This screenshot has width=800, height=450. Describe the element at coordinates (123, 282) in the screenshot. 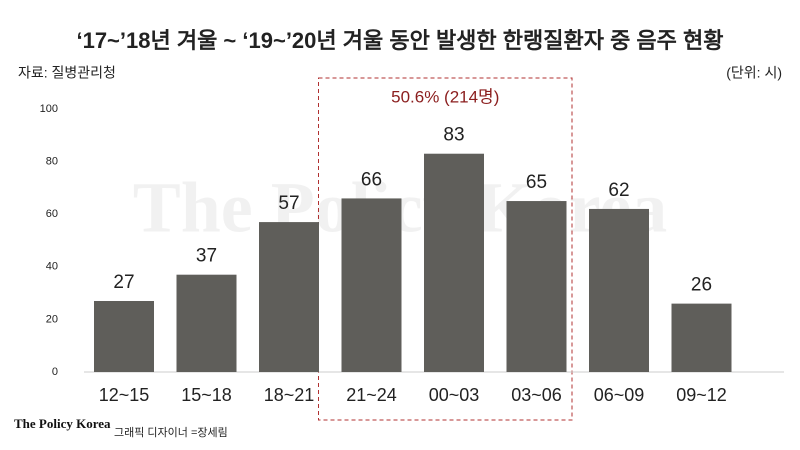

I see `value-label: 27` at that location.